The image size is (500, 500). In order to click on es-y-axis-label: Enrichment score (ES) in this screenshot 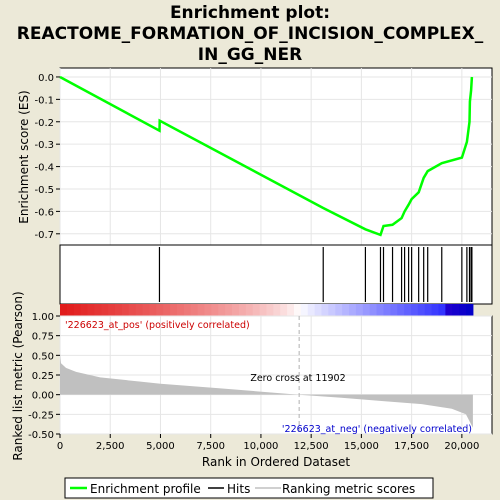, I will do `click(24, 156)`.